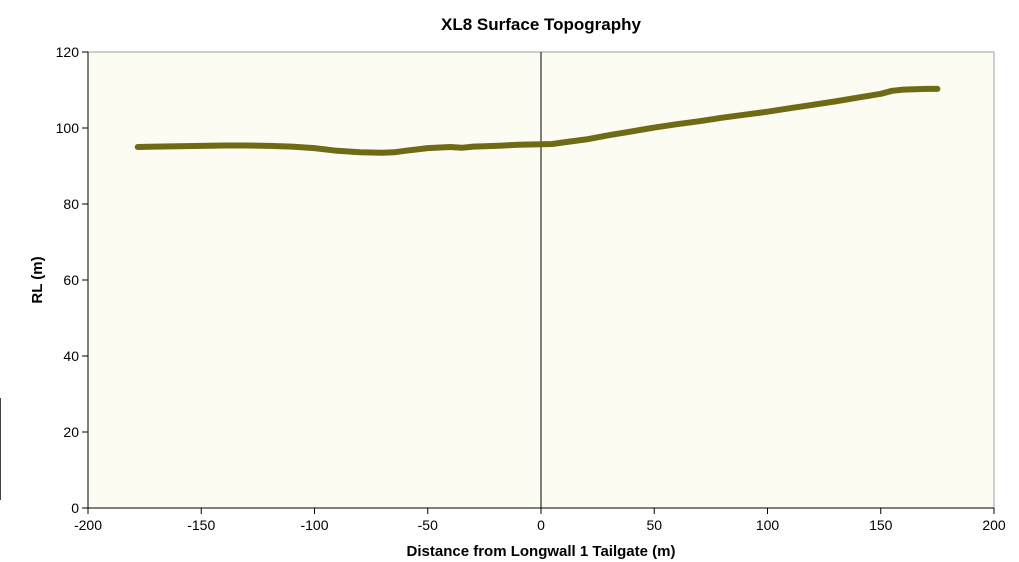 Image resolution: width=1019 pixels, height=562 pixels. I want to click on x-axis-label: Distance from Longwall 1 Tailgate (m), so click(541, 551).